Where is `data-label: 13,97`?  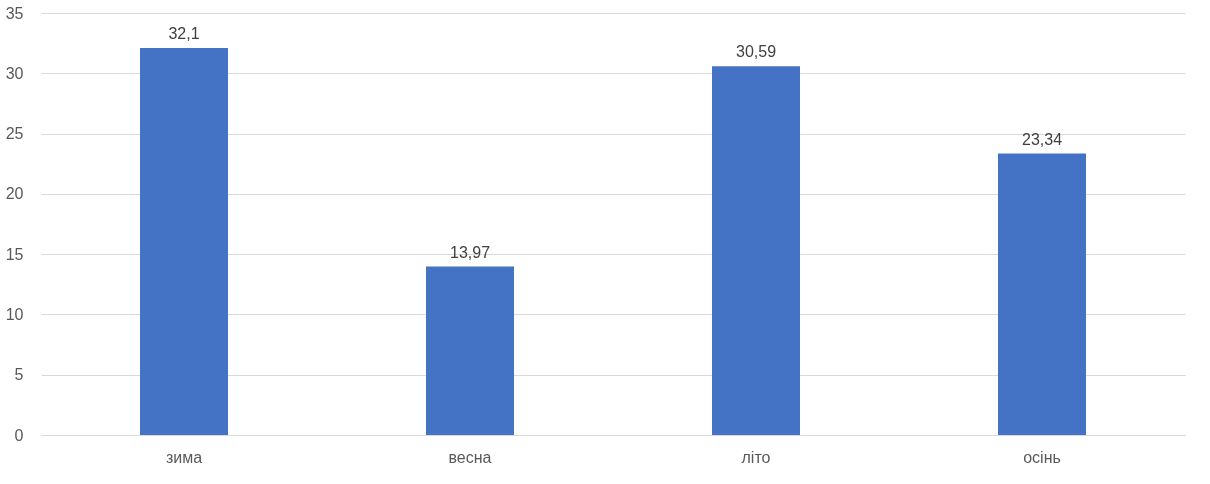 data-label: 13,97 is located at coordinates (470, 252).